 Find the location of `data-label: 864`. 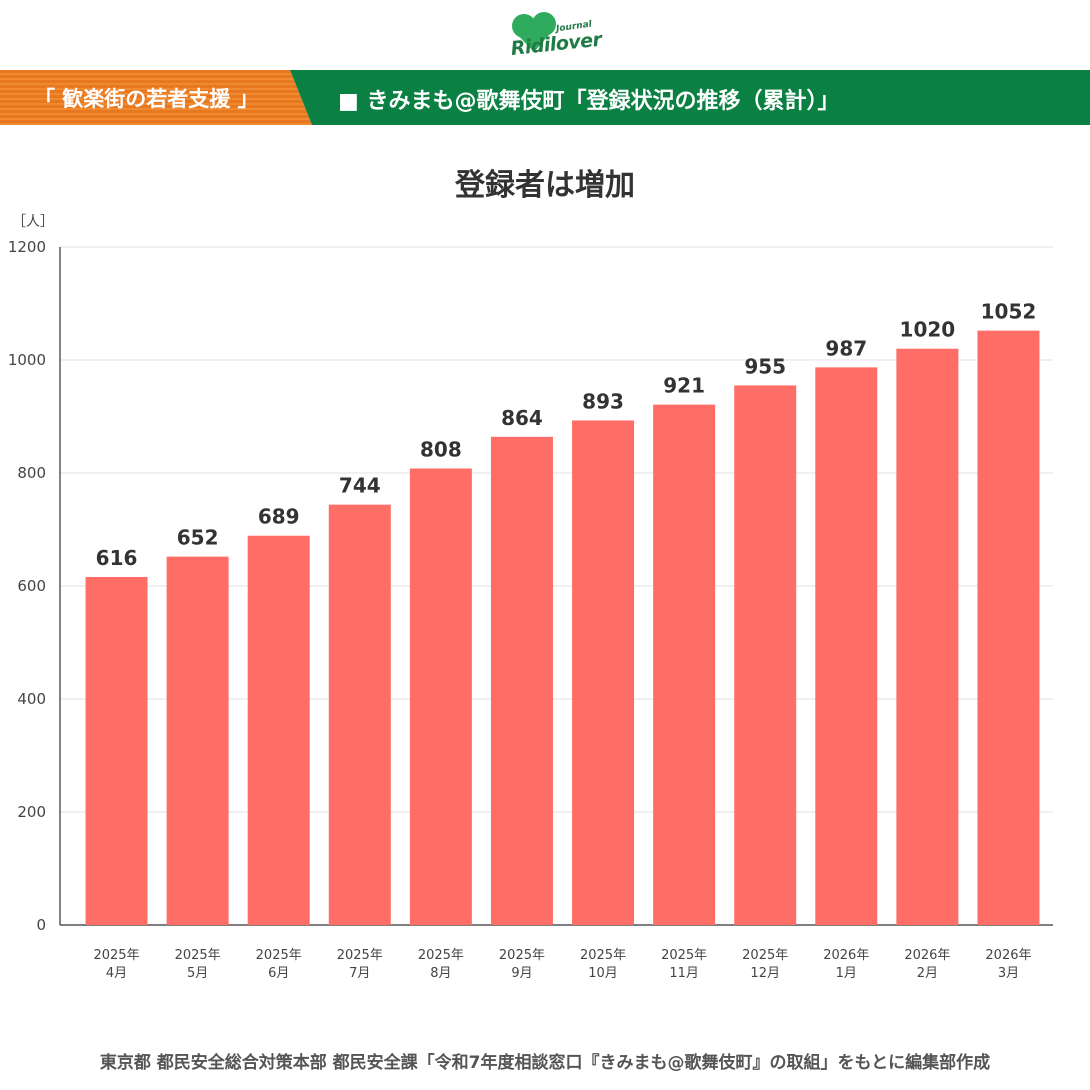

data-label: 864 is located at coordinates (522, 418).